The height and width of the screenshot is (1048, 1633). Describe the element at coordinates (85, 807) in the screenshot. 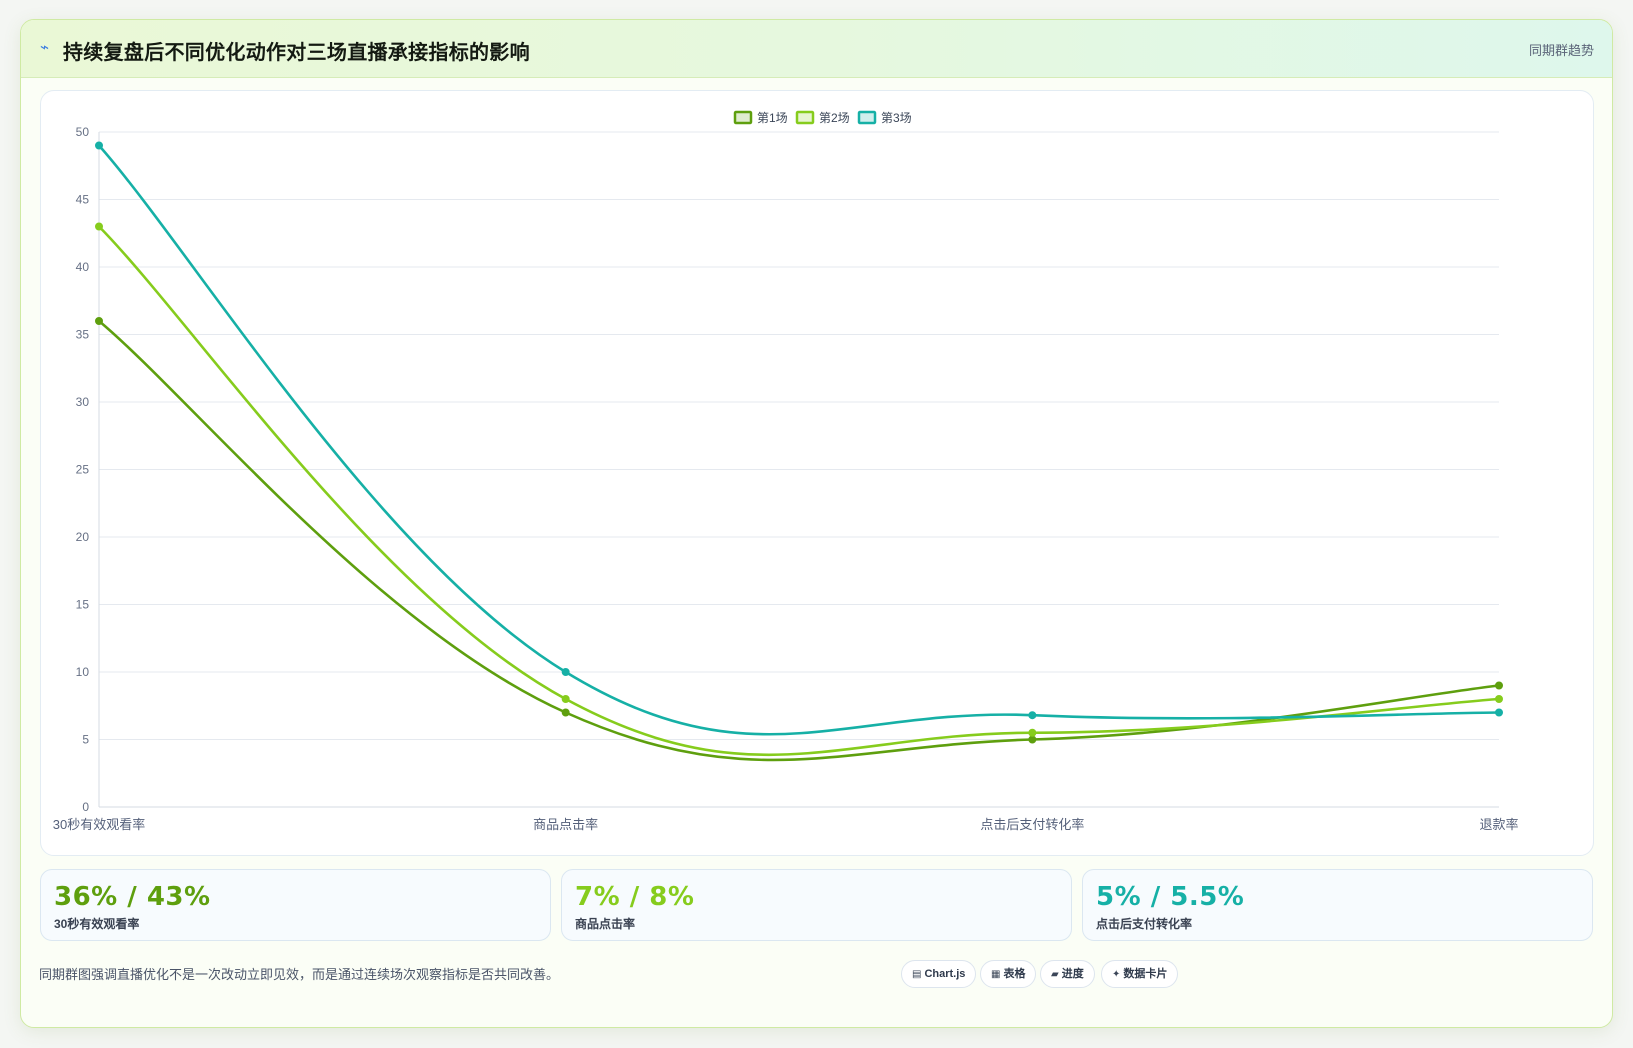

I see `y-tick-label: 0` at that location.